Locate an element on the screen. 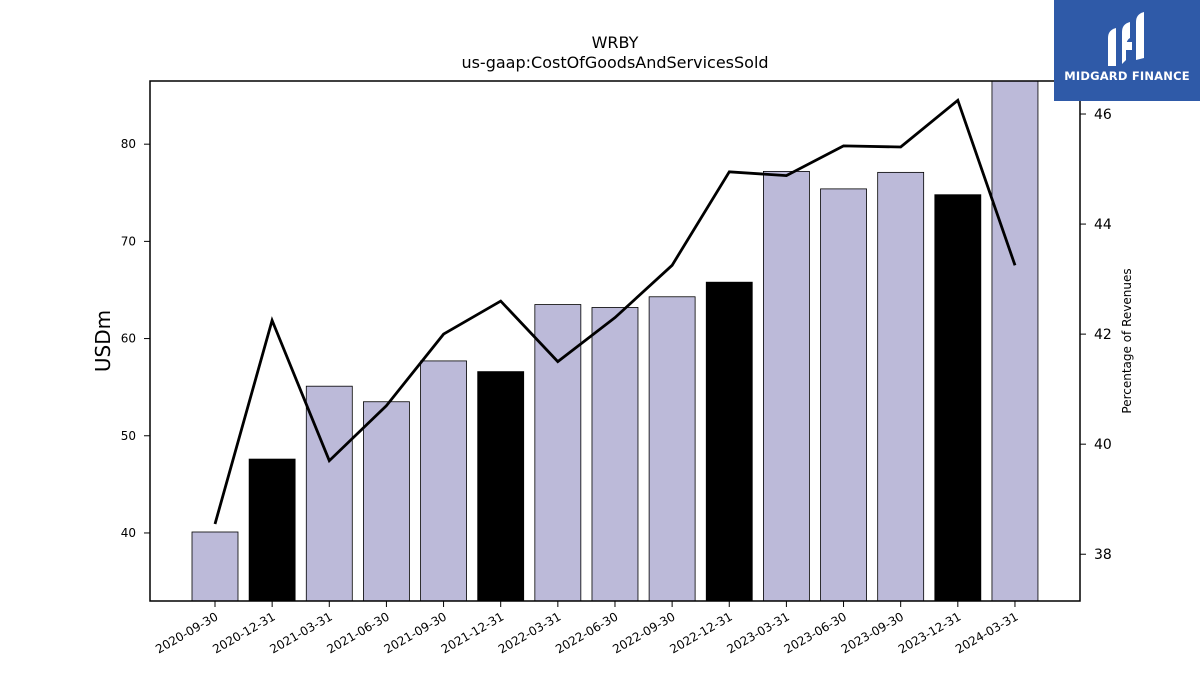  x-tick-label: 2024-03-31 is located at coordinates (986, 632).